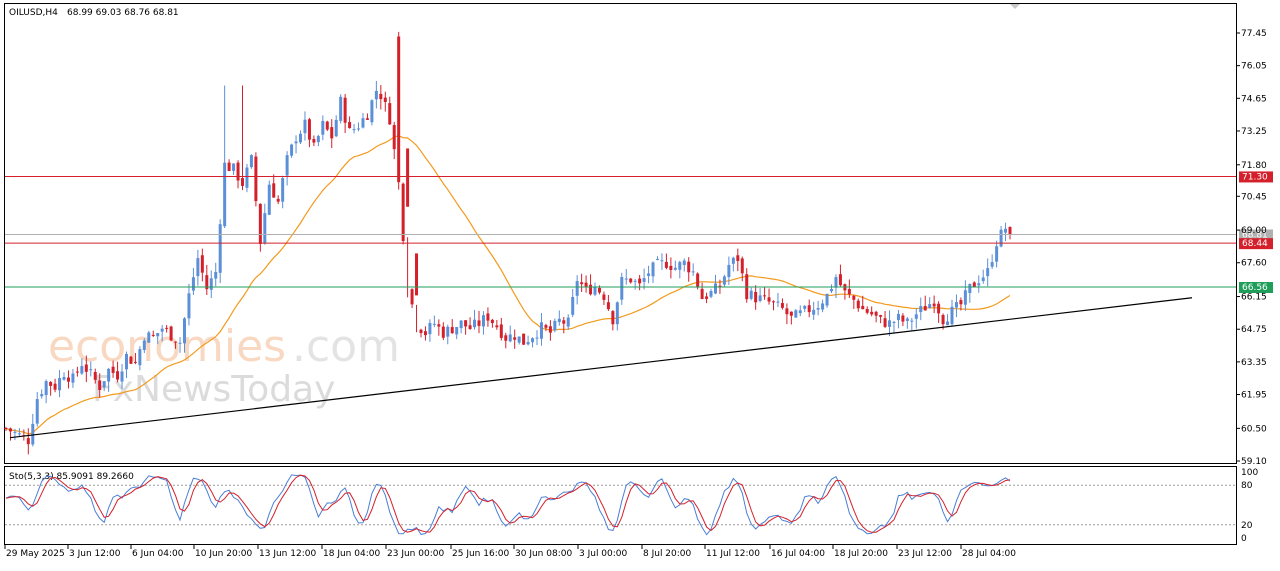 The width and height of the screenshot is (1280, 571). I want to click on y-tick-label: 63.35, so click(1254, 363).